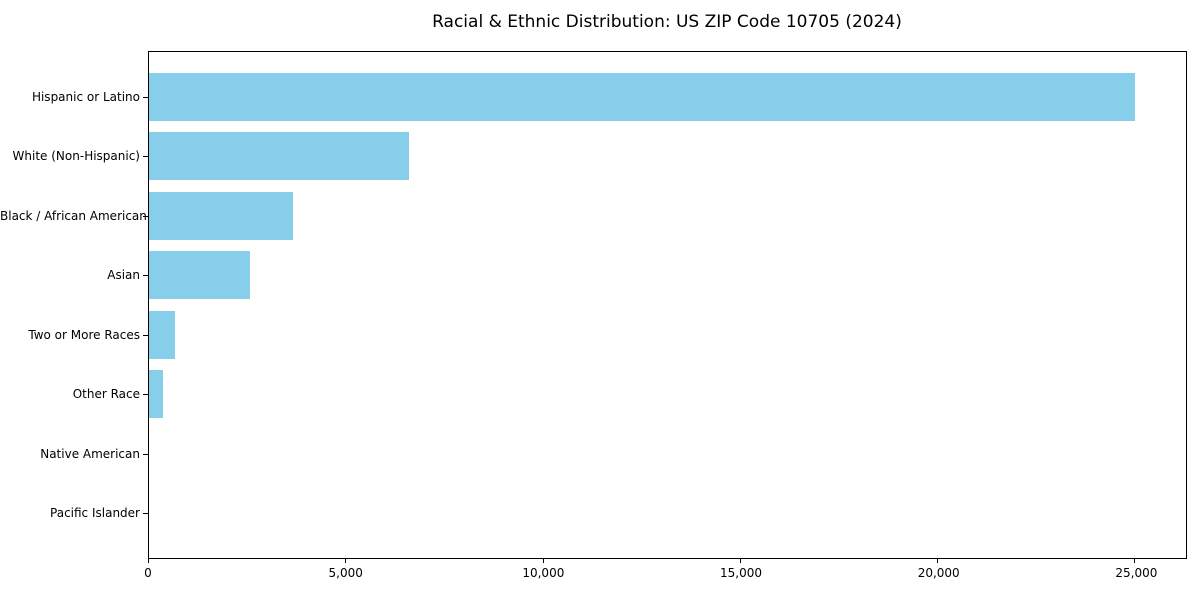  Describe the element at coordinates (642, 96) in the screenshot. I see `bar-hispanic-or-latino` at that location.